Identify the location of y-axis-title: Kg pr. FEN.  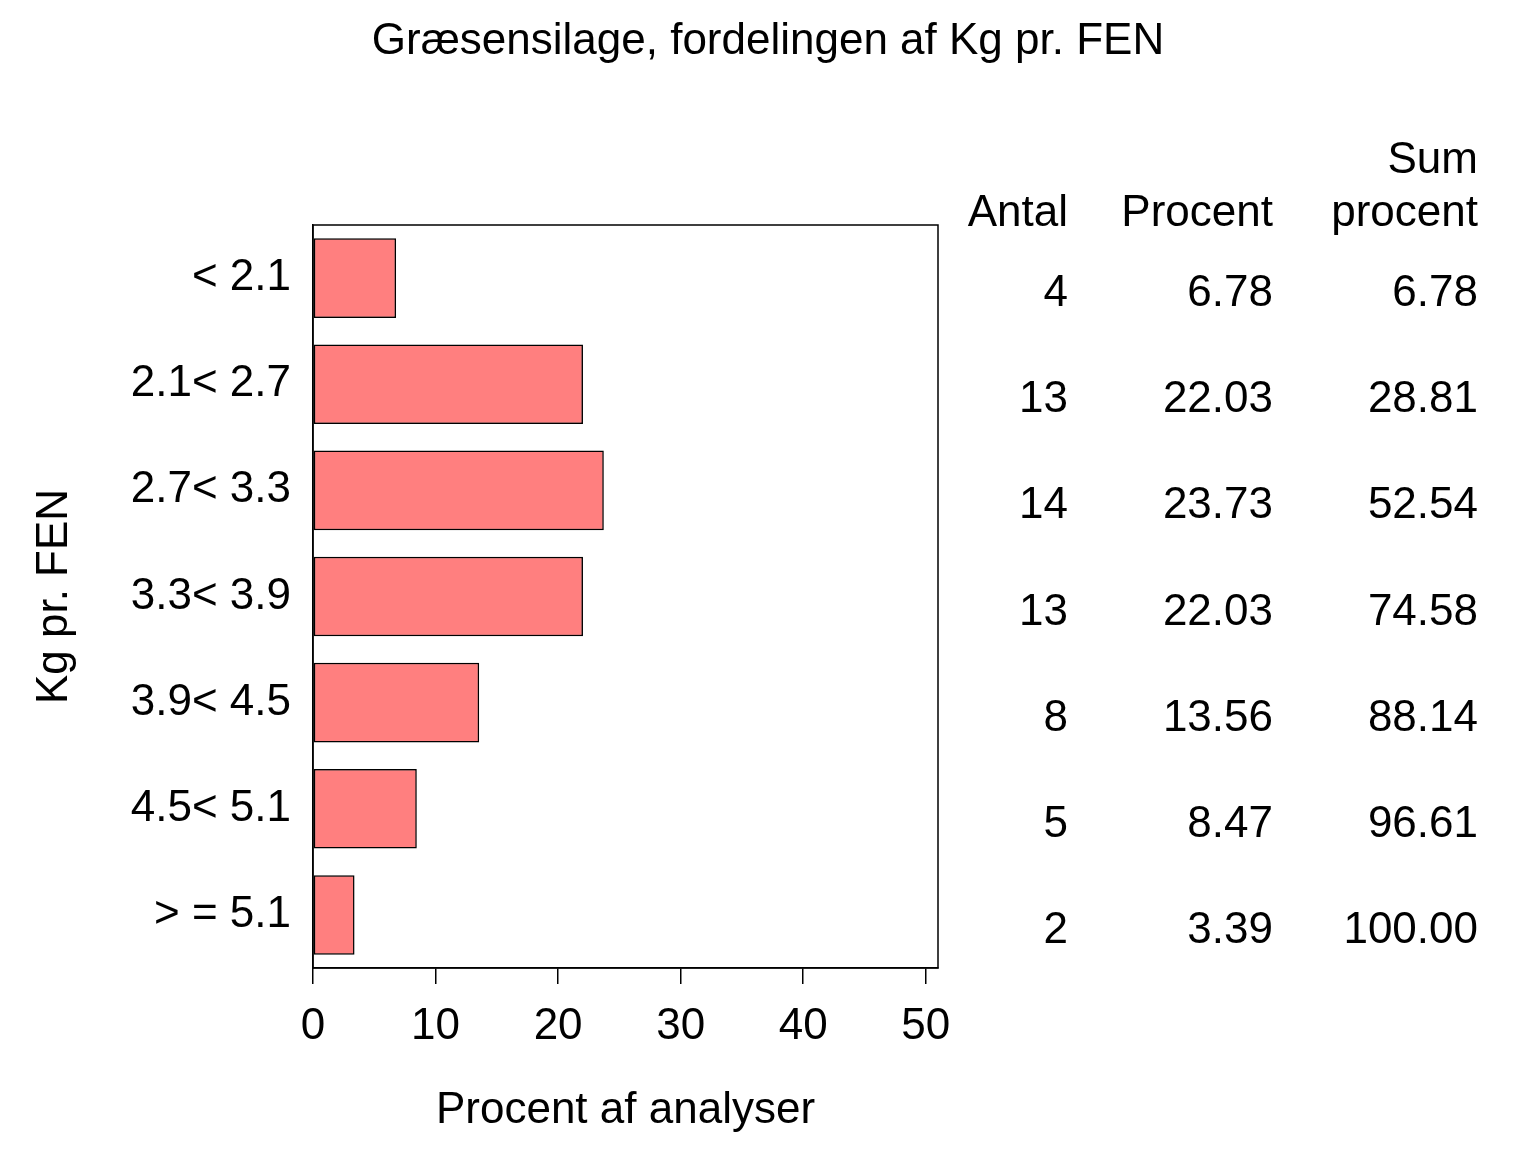
(51, 596).